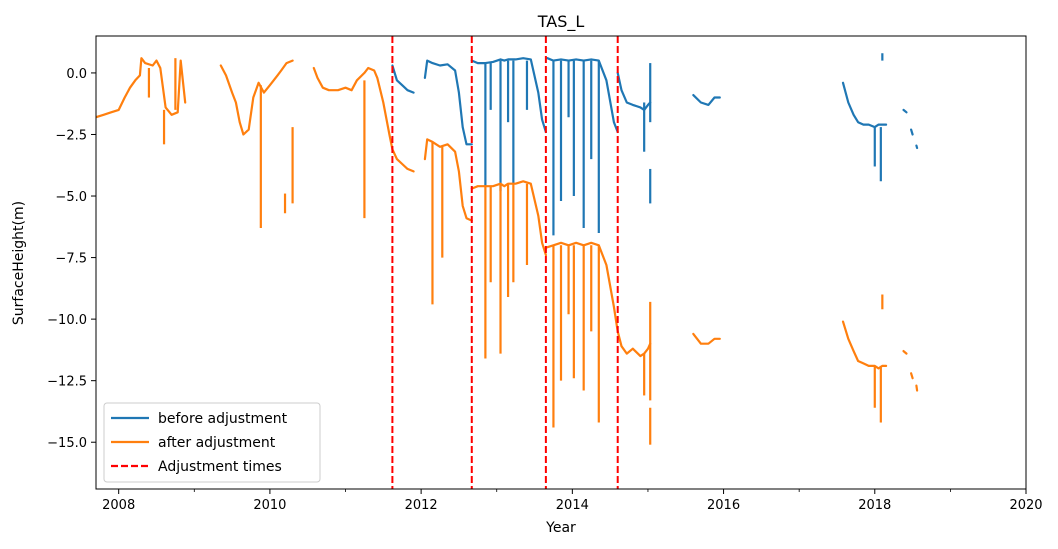 The image size is (1058, 549). I want to click on y-tick-label-5: −12.5, so click(67, 382).